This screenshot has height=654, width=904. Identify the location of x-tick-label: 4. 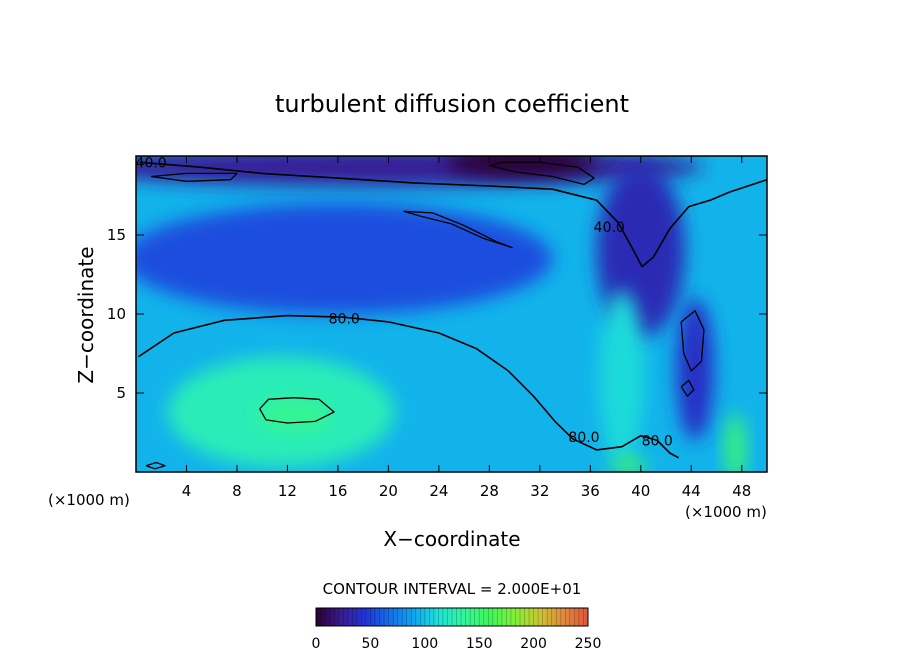
(187, 491).